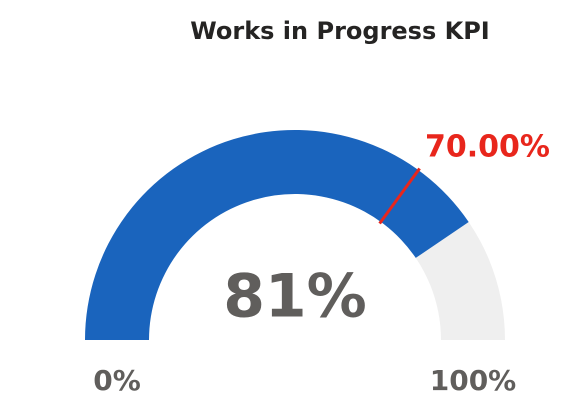 The image size is (584, 403). Describe the element at coordinates (487, 147) in the screenshot. I see `target-label: 70.00%` at that location.